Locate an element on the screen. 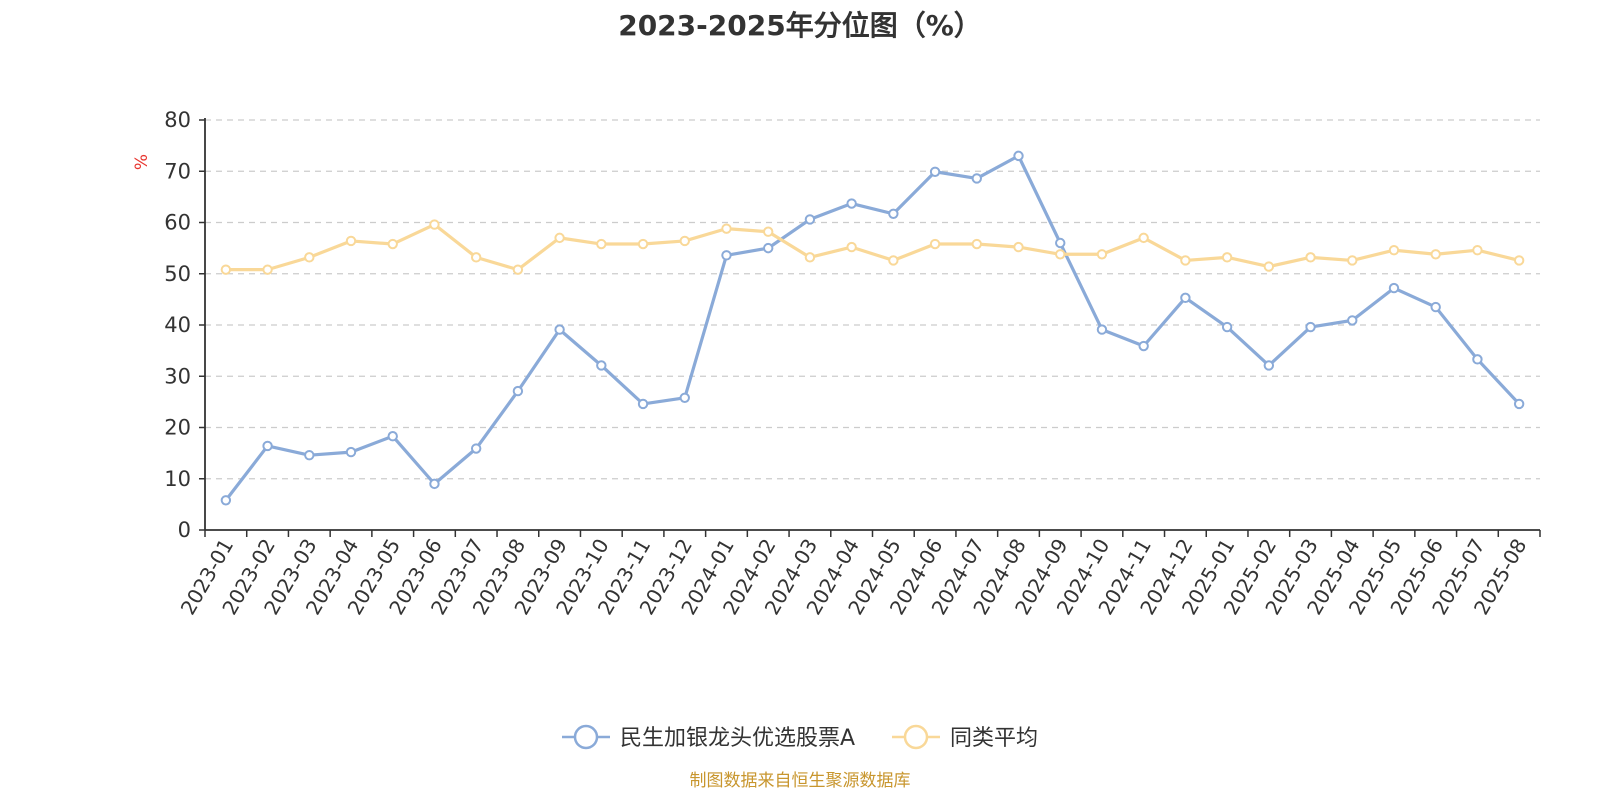  chart-title: 2023-2025年分位图（%） is located at coordinates (800, 25).